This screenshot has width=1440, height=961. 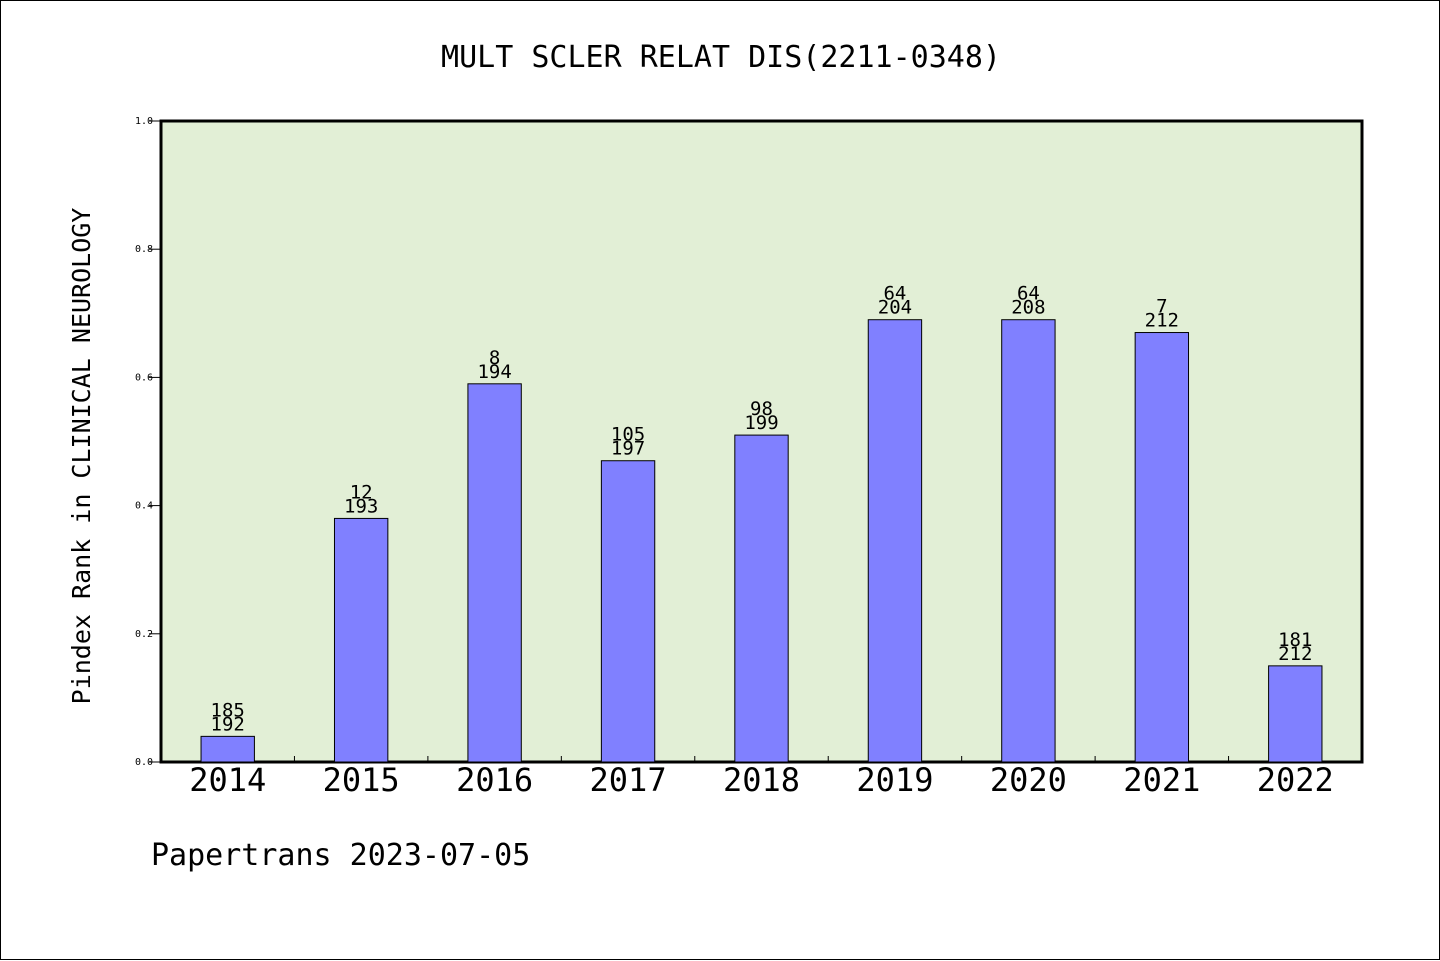 What do you see at coordinates (144, 634) in the screenshot?
I see `y-tick-label: 0.2` at bounding box center [144, 634].